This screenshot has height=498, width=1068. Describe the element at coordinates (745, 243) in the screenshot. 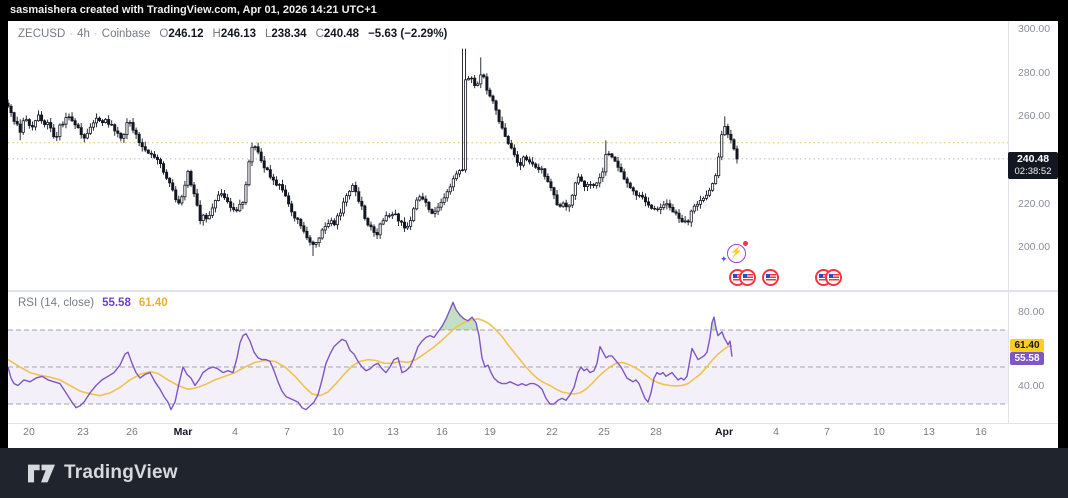

I see `notification-dot` at that location.